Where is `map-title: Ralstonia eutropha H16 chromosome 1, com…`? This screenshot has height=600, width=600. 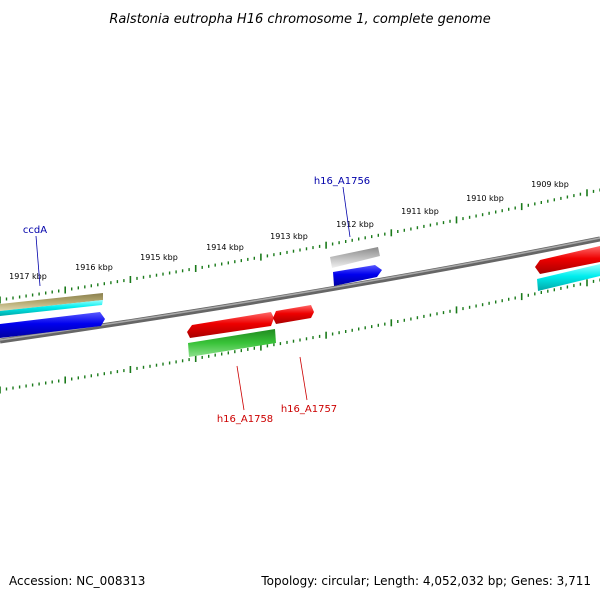 map-title: Ralstonia eutropha H16 chromosome 1, com… is located at coordinates (299, 19).